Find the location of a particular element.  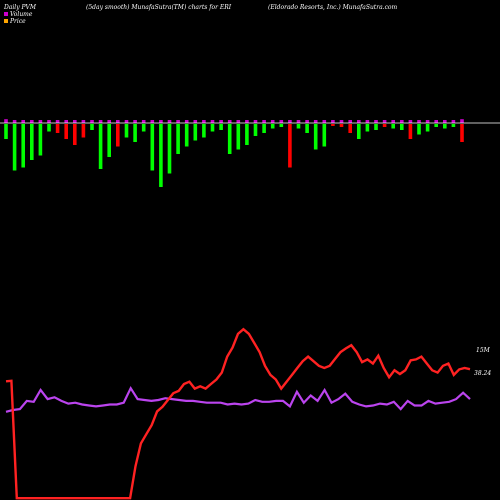

header-left: Daily PVM is located at coordinates (20, 7).